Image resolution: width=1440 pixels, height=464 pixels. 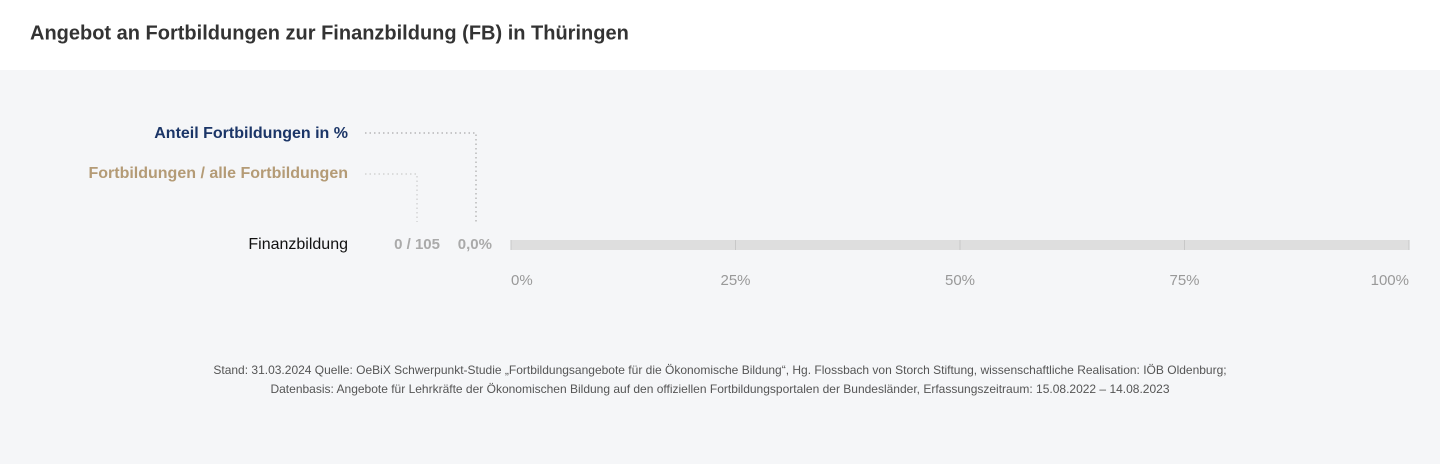 What do you see at coordinates (417, 244) in the screenshot?
I see `count-label: 0 / 105` at bounding box center [417, 244].